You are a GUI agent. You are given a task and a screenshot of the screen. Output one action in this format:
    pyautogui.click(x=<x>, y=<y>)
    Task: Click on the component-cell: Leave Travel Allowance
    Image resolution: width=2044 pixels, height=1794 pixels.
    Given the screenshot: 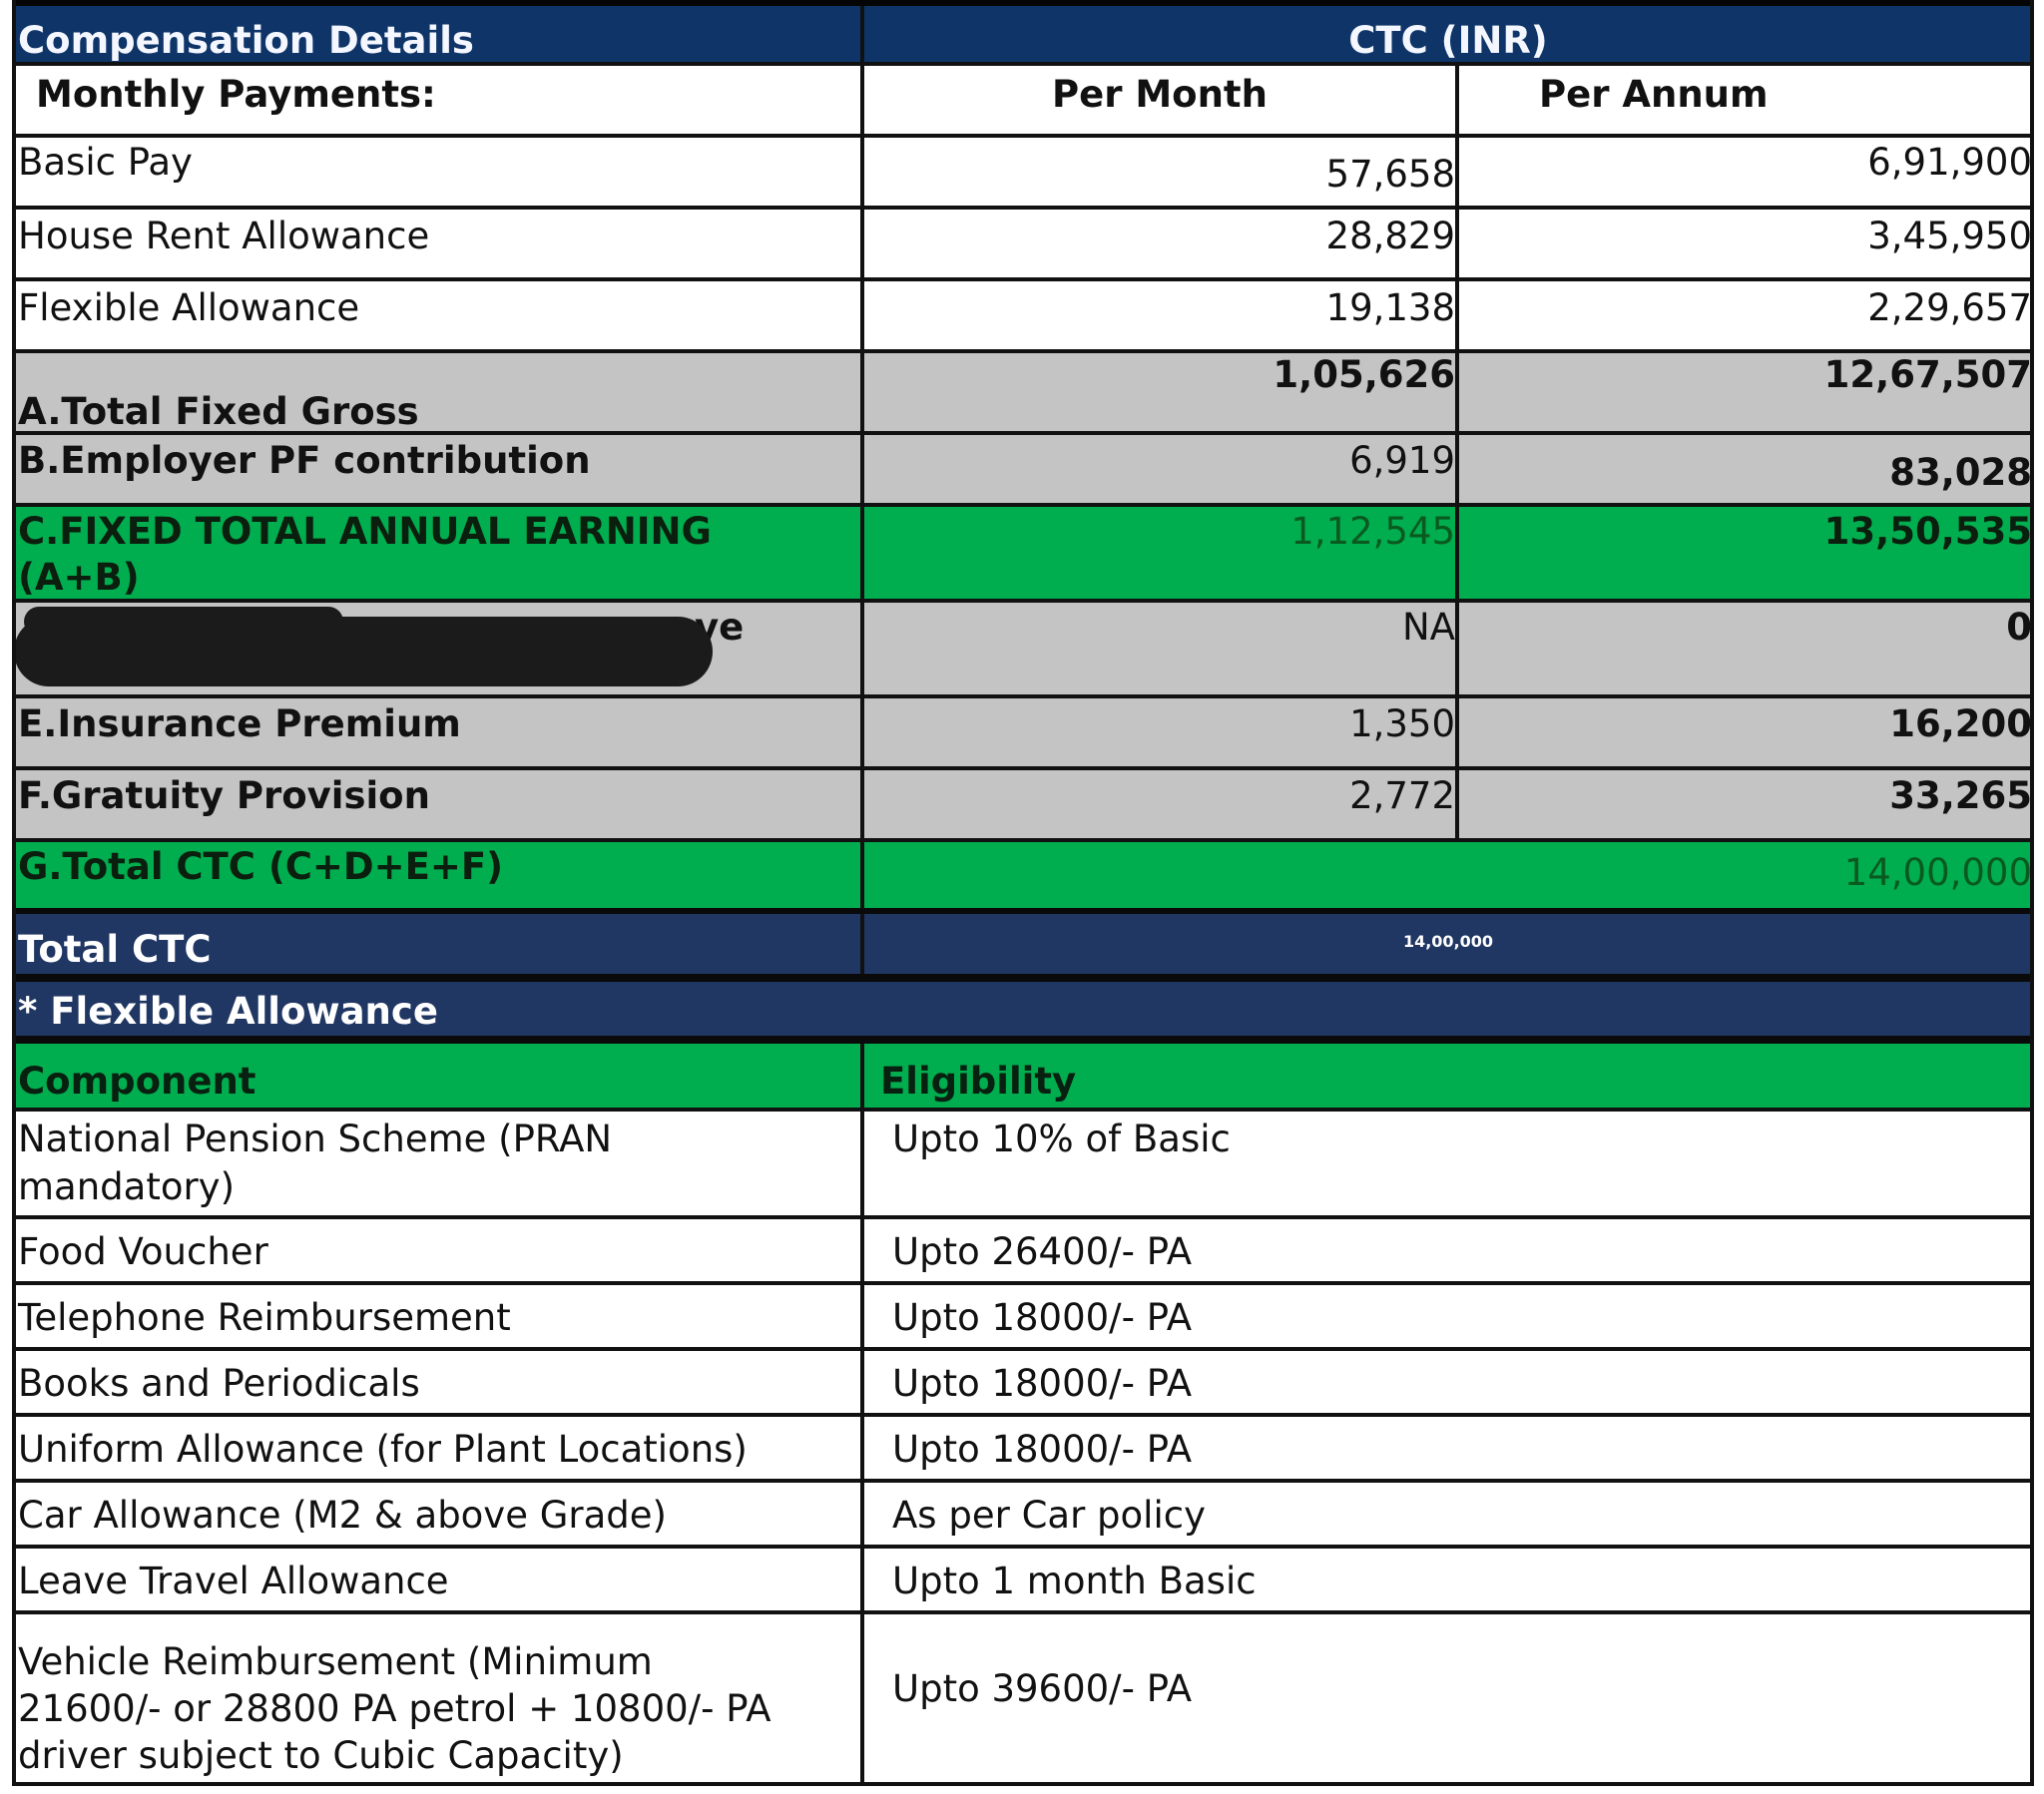 What is the action you would take?
    pyautogui.click(x=233, y=1581)
    